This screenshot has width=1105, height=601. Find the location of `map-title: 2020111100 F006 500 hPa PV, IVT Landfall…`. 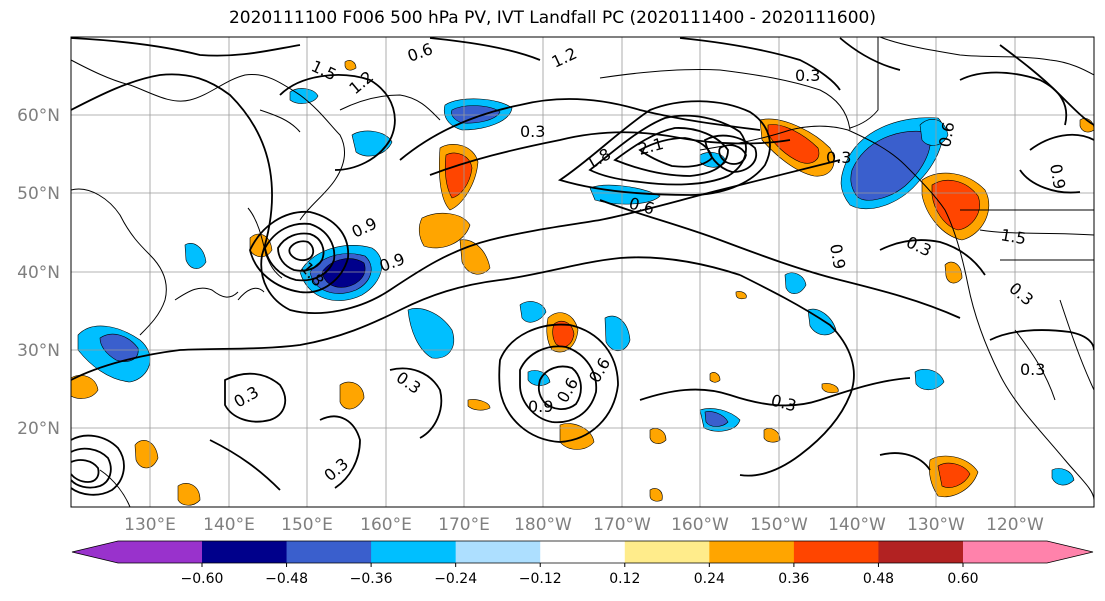

map-title: 2020111100 F006 500 hPa PV, IVT Landfall… is located at coordinates (552, 18).